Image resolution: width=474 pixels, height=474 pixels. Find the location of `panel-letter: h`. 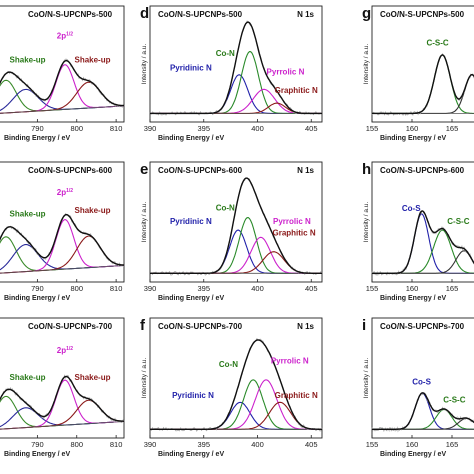

panel-letter: h is located at coordinates (366, 169).